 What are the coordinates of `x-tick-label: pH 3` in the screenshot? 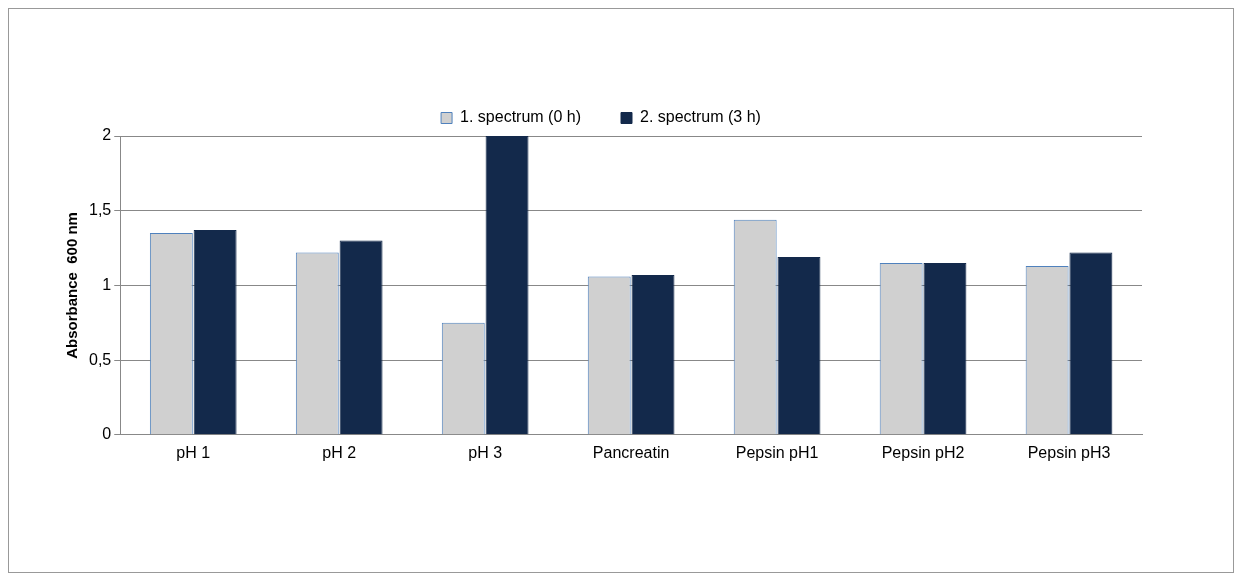 It's located at (485, 452).